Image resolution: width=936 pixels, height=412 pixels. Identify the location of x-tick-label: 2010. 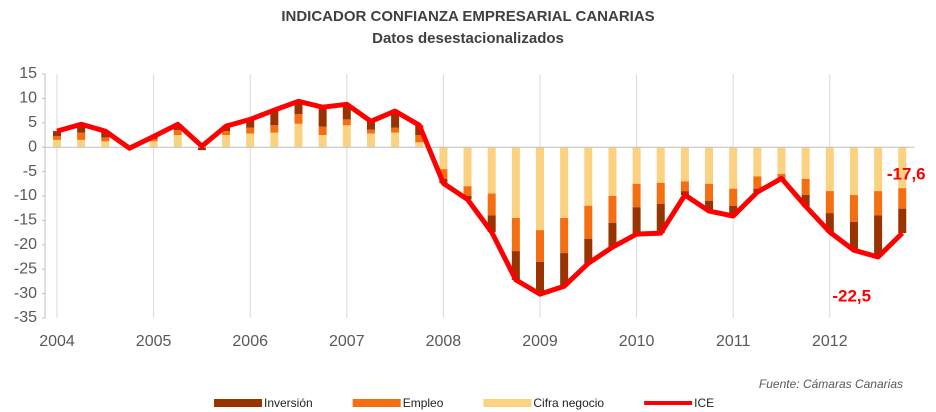
(637, 341).